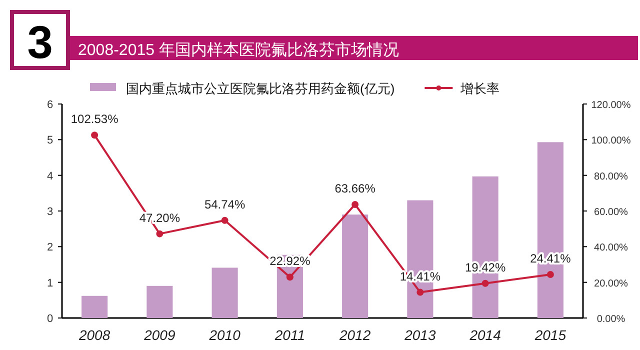  I want to click on data-label: 54.74%, so click(225, 204).